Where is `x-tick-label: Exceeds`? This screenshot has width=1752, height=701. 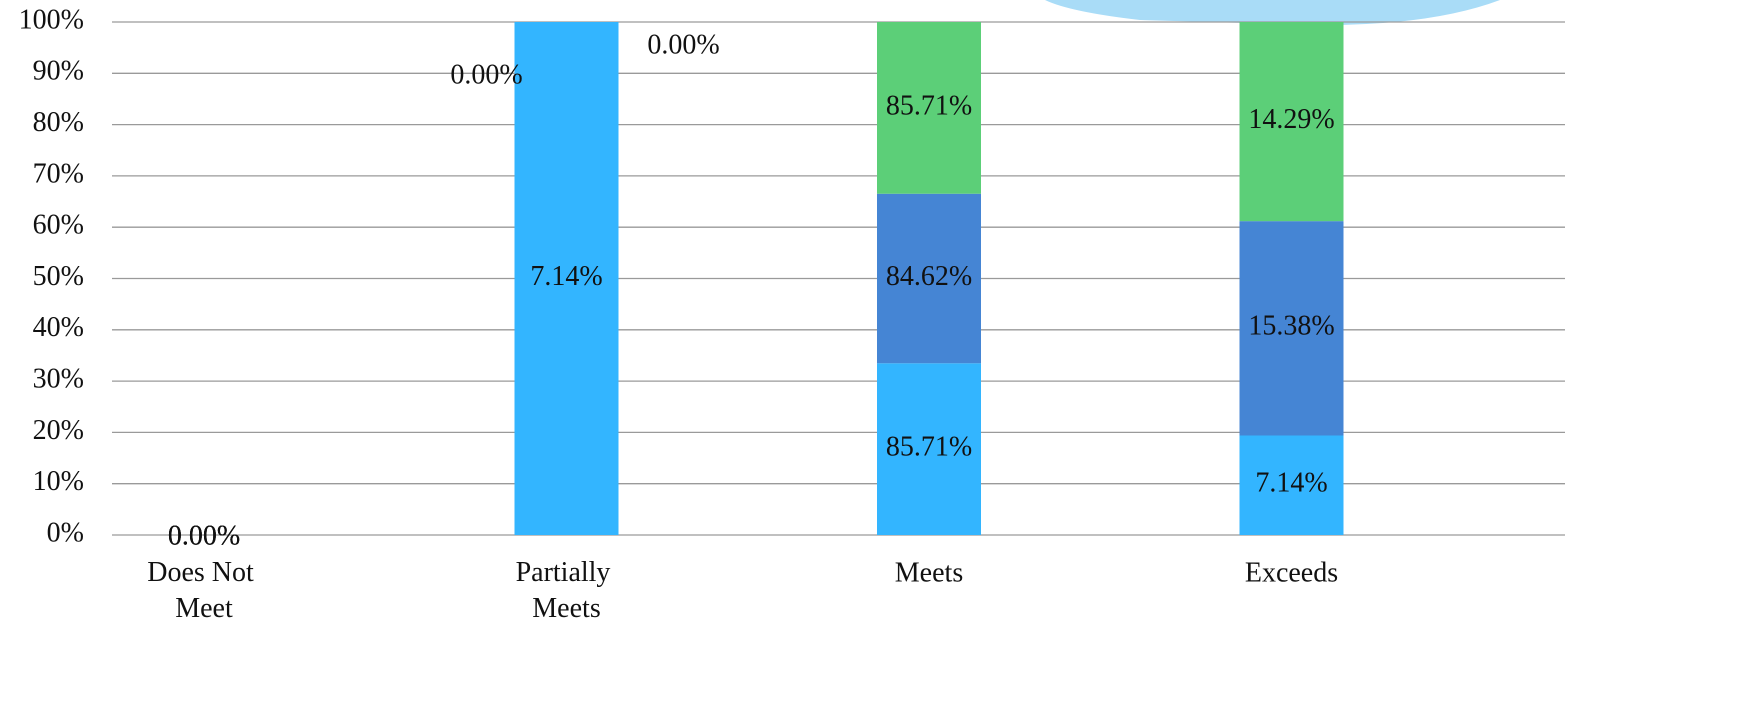 x-tick-label: Exceeds is located at coordinates (1291, 572).